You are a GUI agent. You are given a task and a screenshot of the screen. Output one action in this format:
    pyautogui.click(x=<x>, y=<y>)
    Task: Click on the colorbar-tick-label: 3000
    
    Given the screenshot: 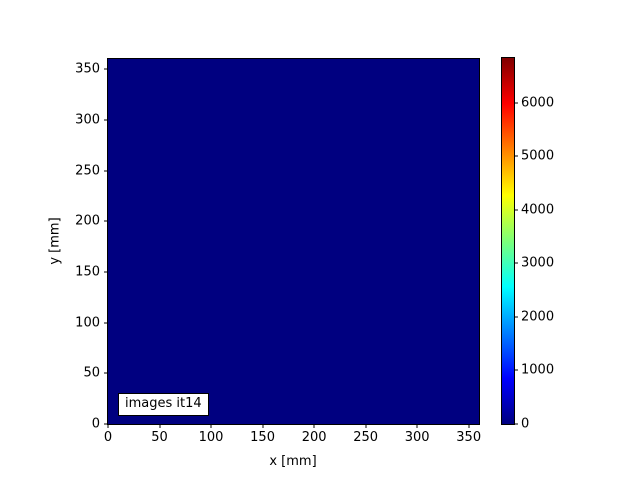 What is the action you would take?
    pyautogui.click(x=538, y=263)
    